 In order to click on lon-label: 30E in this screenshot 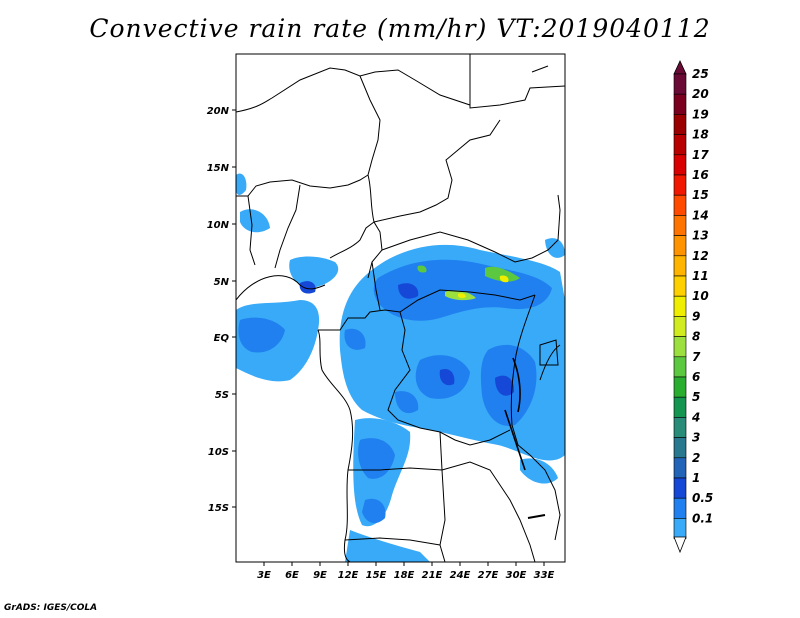, I will do `click(516, 575)`.